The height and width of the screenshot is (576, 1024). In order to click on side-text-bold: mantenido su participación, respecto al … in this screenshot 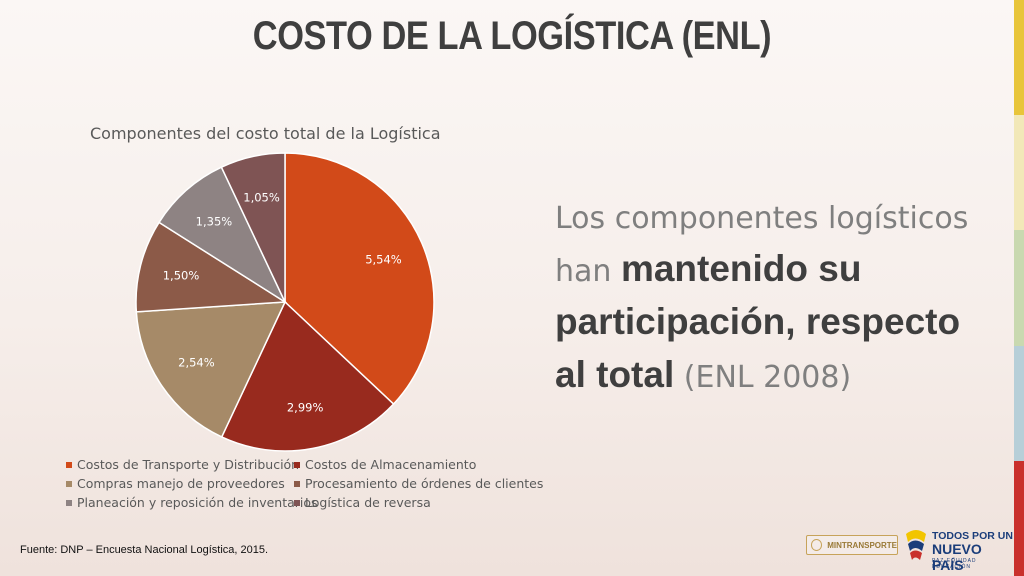, I will do `click(758, 321)`.